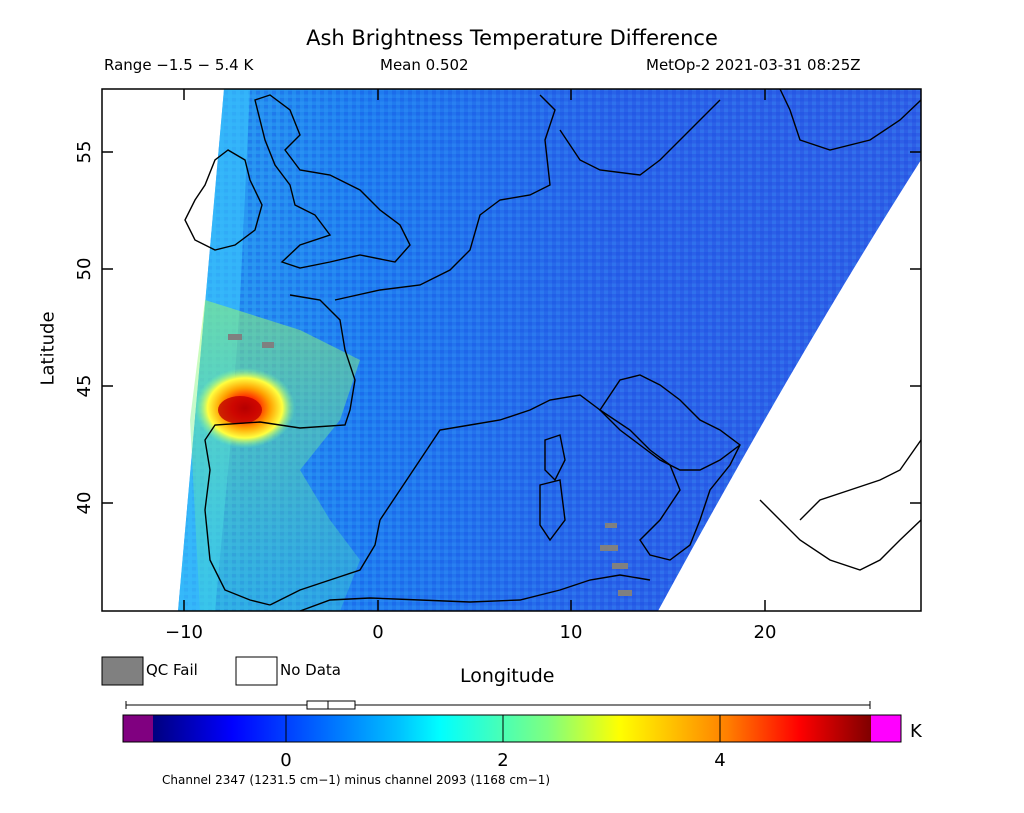 This screenshot has width=1024, height=813. What do you see at coordinates (256, 671) in the screenshot?
I see `no-data-swatch` at bounding box center [256, 671].